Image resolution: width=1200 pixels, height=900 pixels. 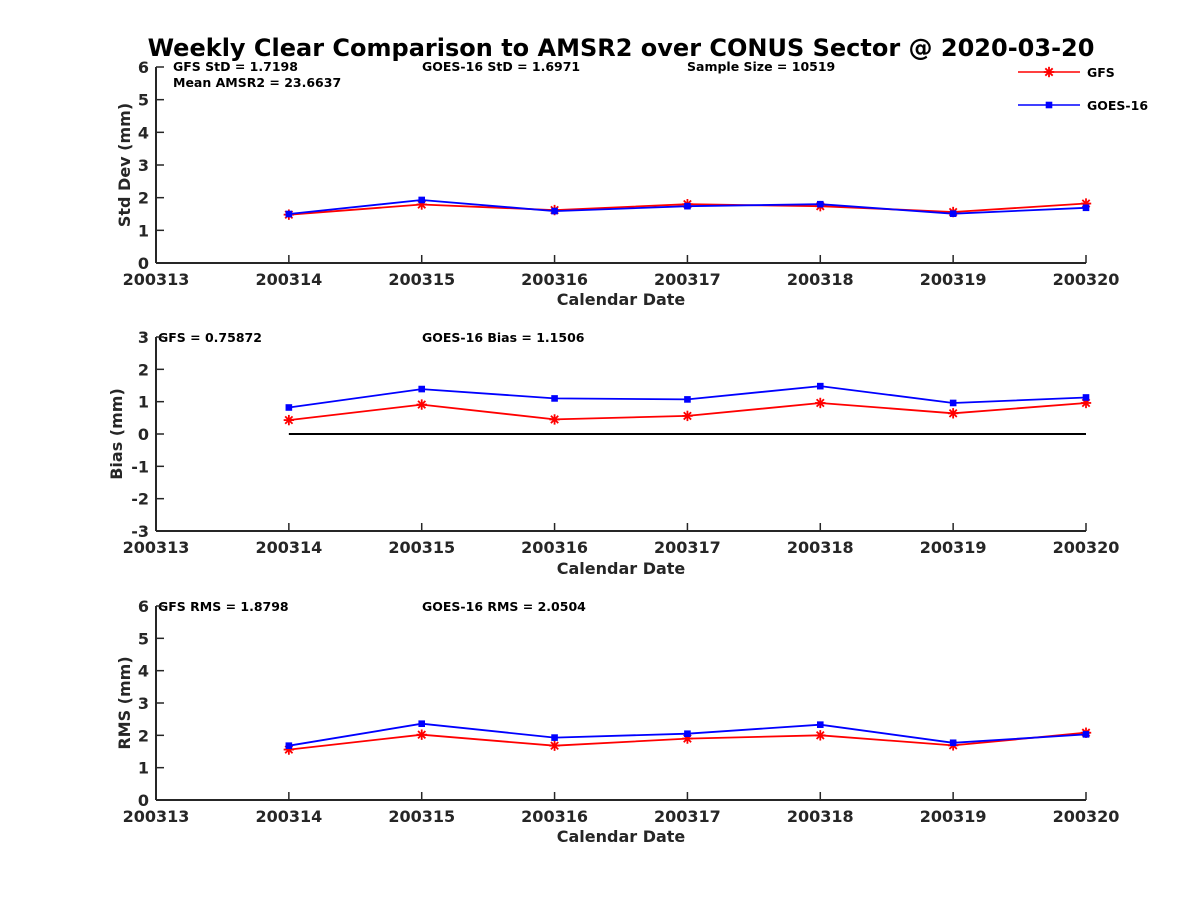 What do you see at coordinates (953, 547) in the screenshot?
I see `bias-x-tick-label: 200319` at bounding box center [953, 547].